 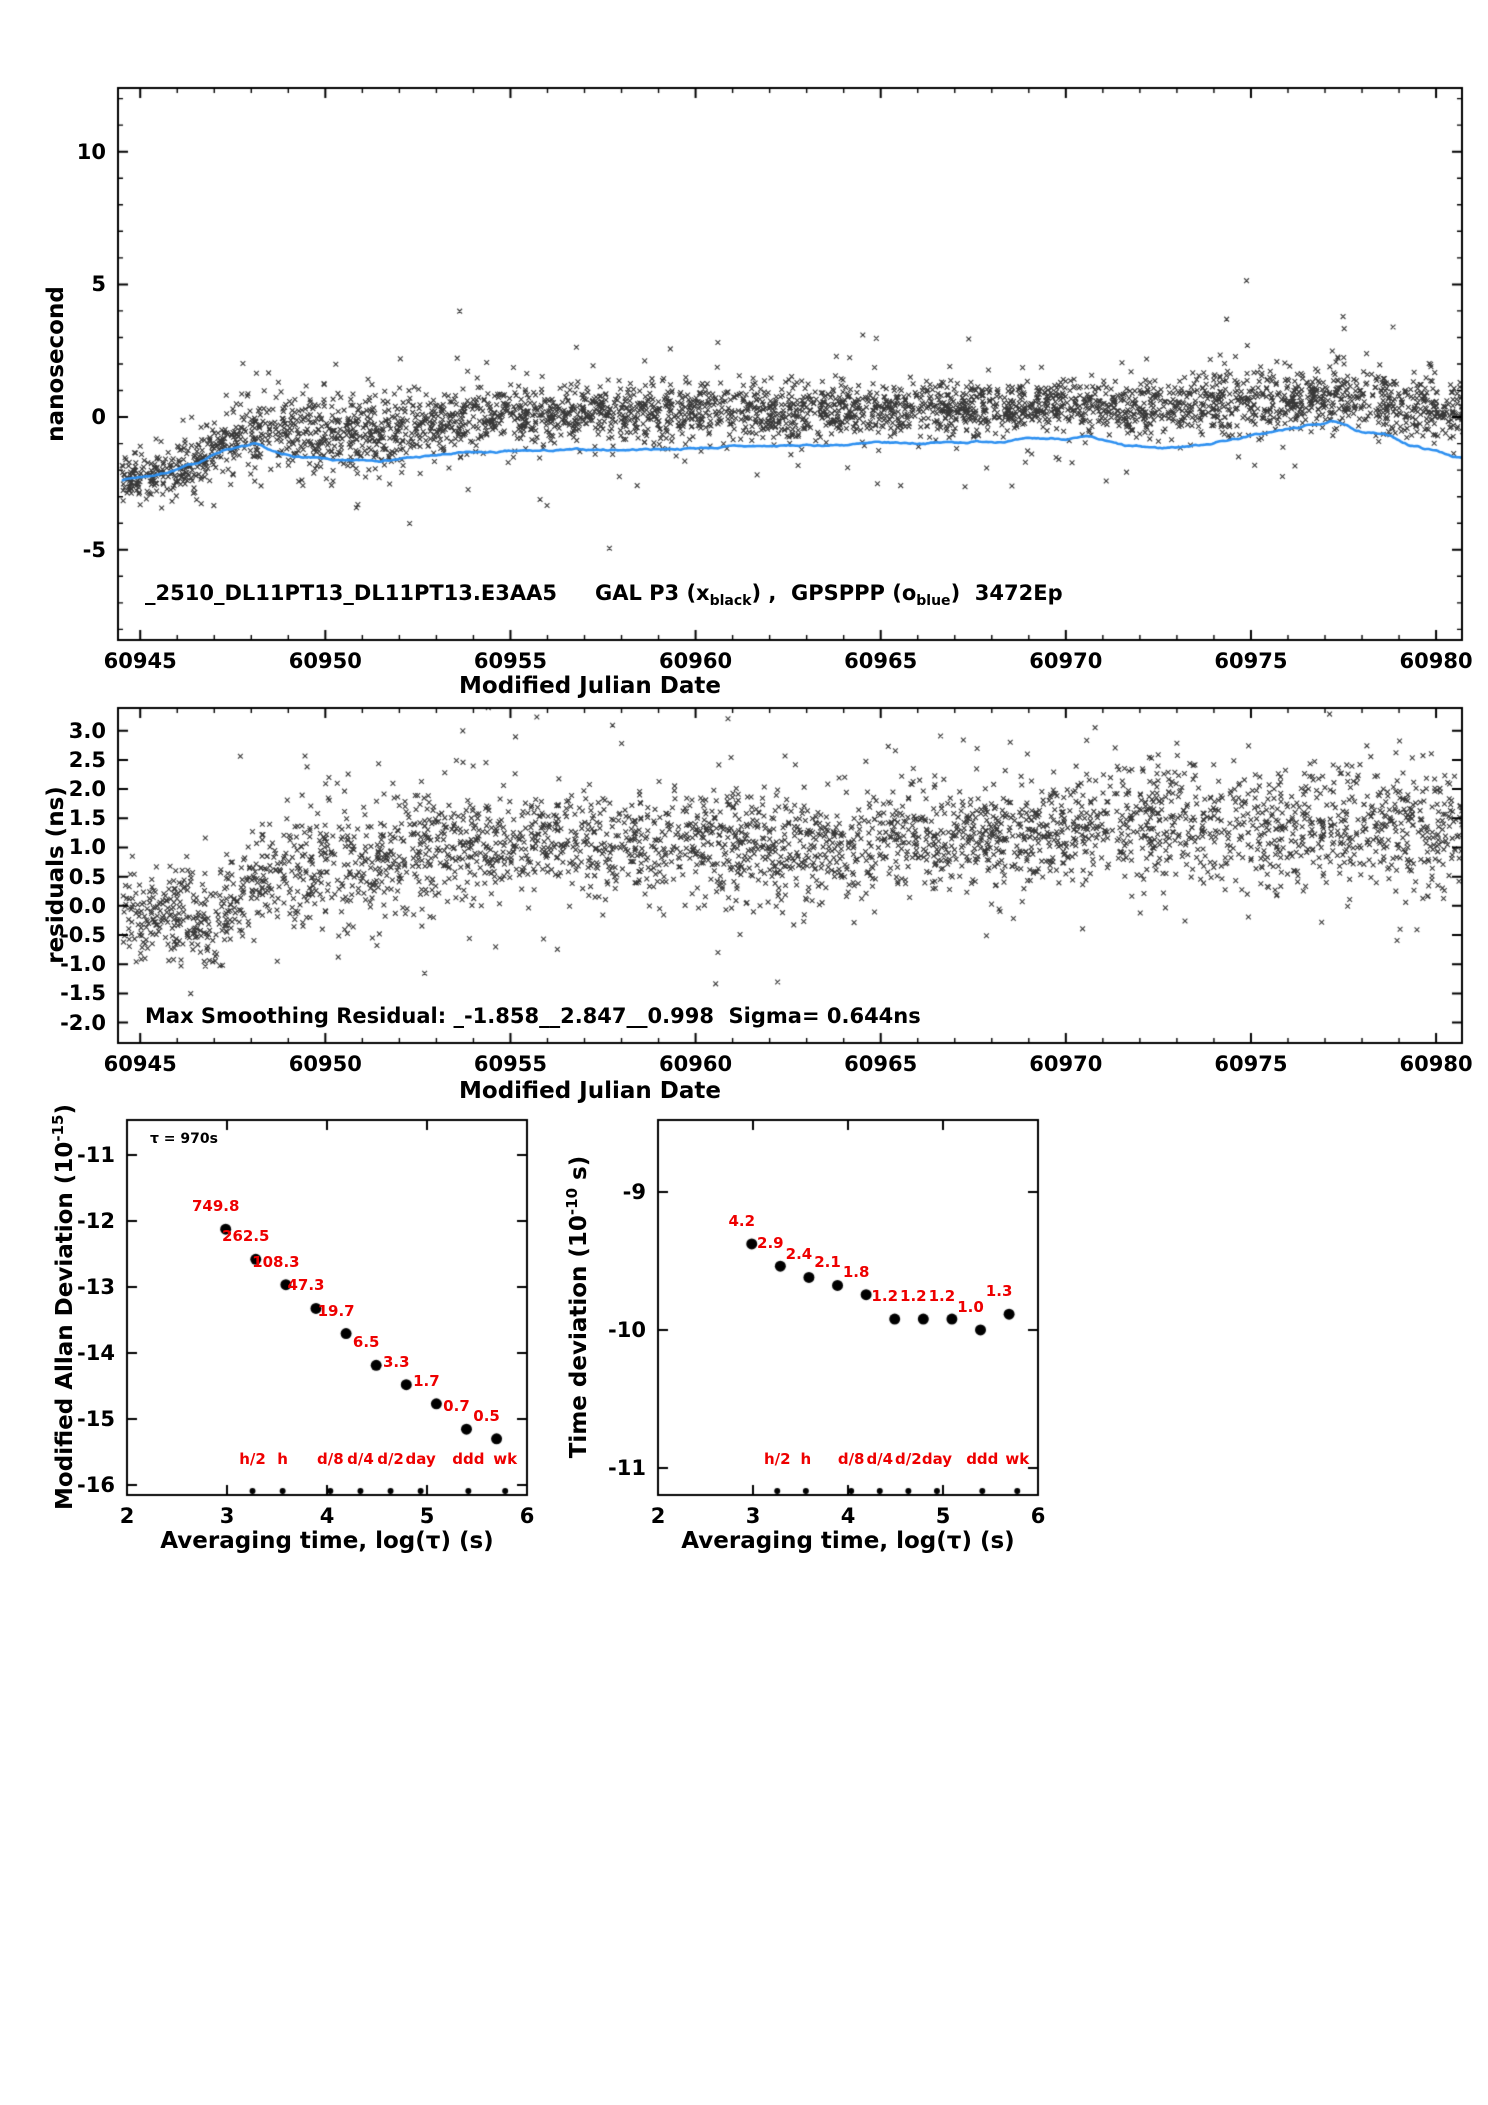 I want to click on mdev-xtick-label: 4, so click(x=327, y=1516).